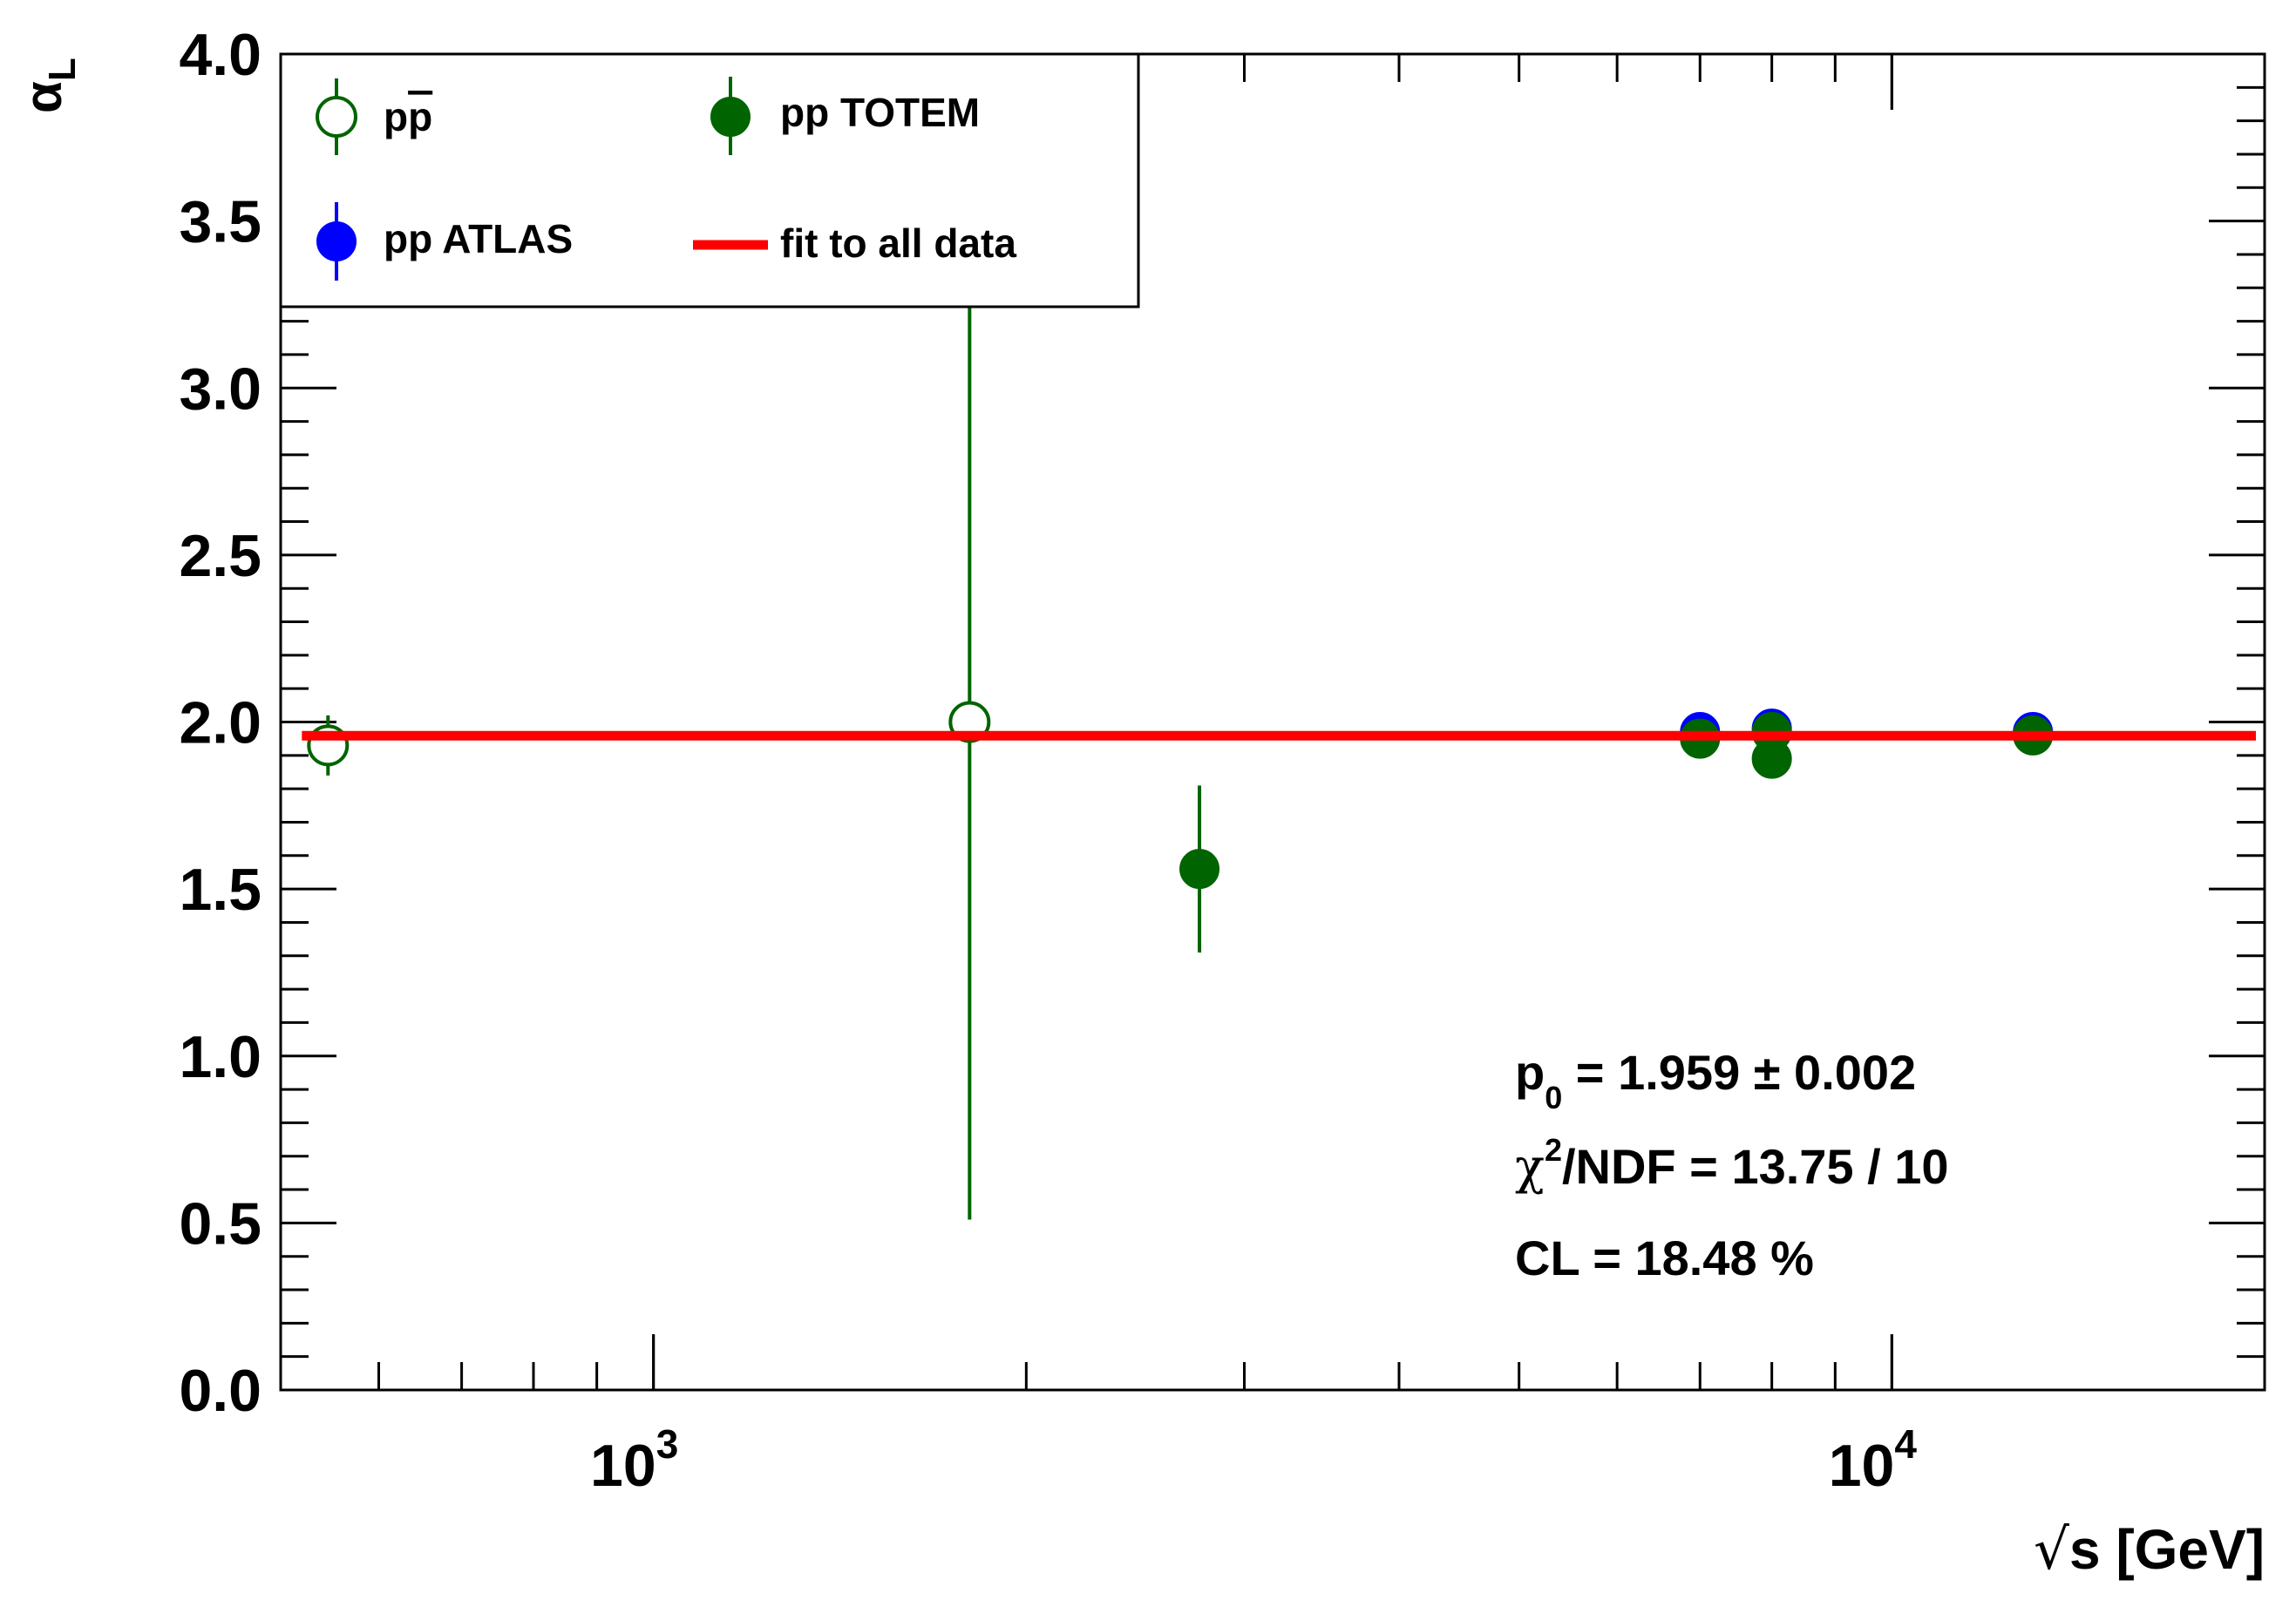 The height and width of the screenshot is (1600, 2296). What do you see at coordinates (634, 1460) in the screenshot?
I see `x-tick-label: 10³` at bounding box center [634, 1460].